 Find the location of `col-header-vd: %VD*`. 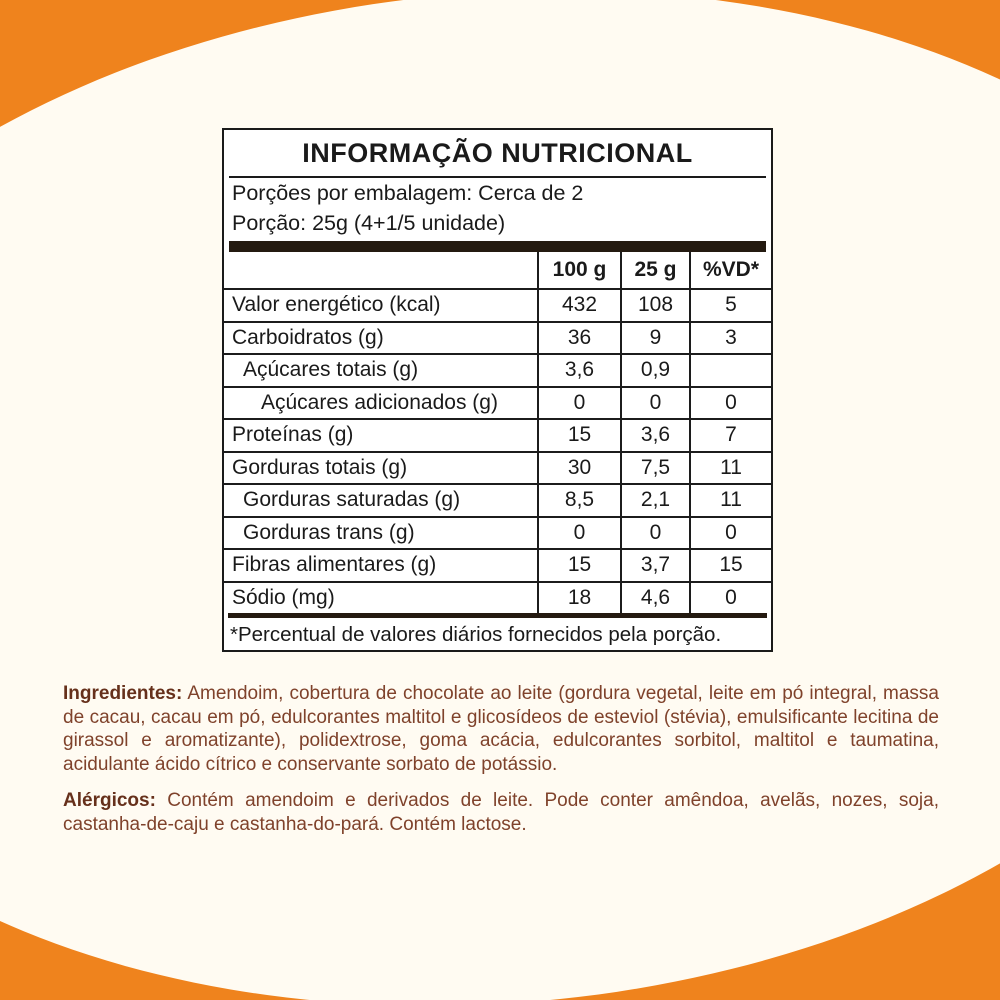

col-header-vd: %VD* is located at coordinates (730, 270).